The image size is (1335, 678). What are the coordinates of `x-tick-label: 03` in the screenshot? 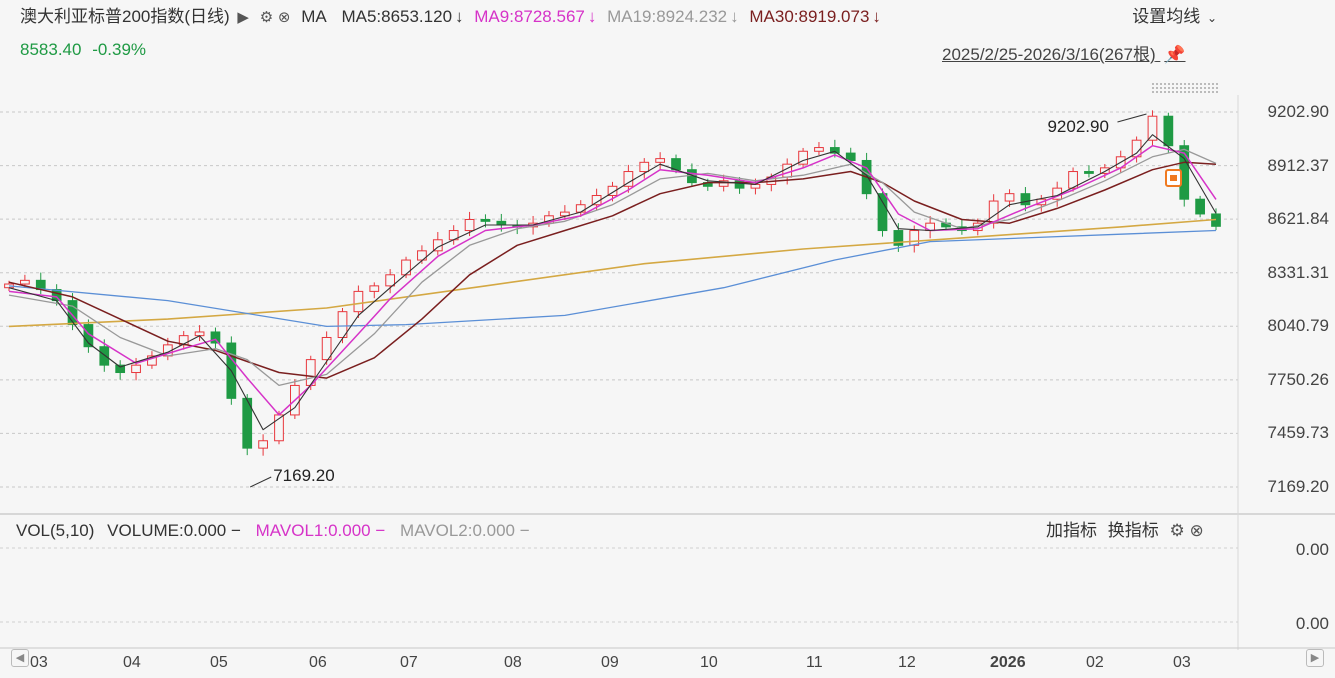 It's located at (39, 662).